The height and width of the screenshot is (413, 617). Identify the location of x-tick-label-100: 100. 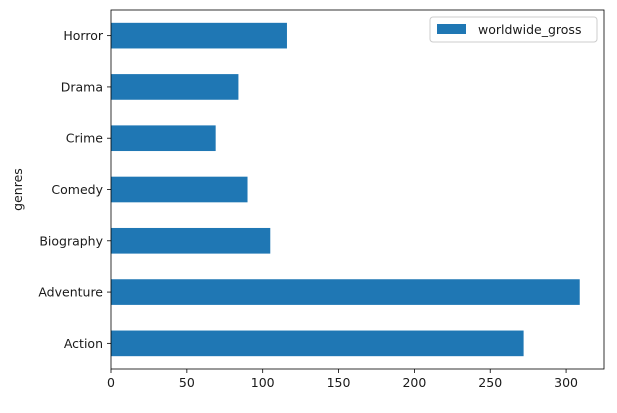
(263, 382).